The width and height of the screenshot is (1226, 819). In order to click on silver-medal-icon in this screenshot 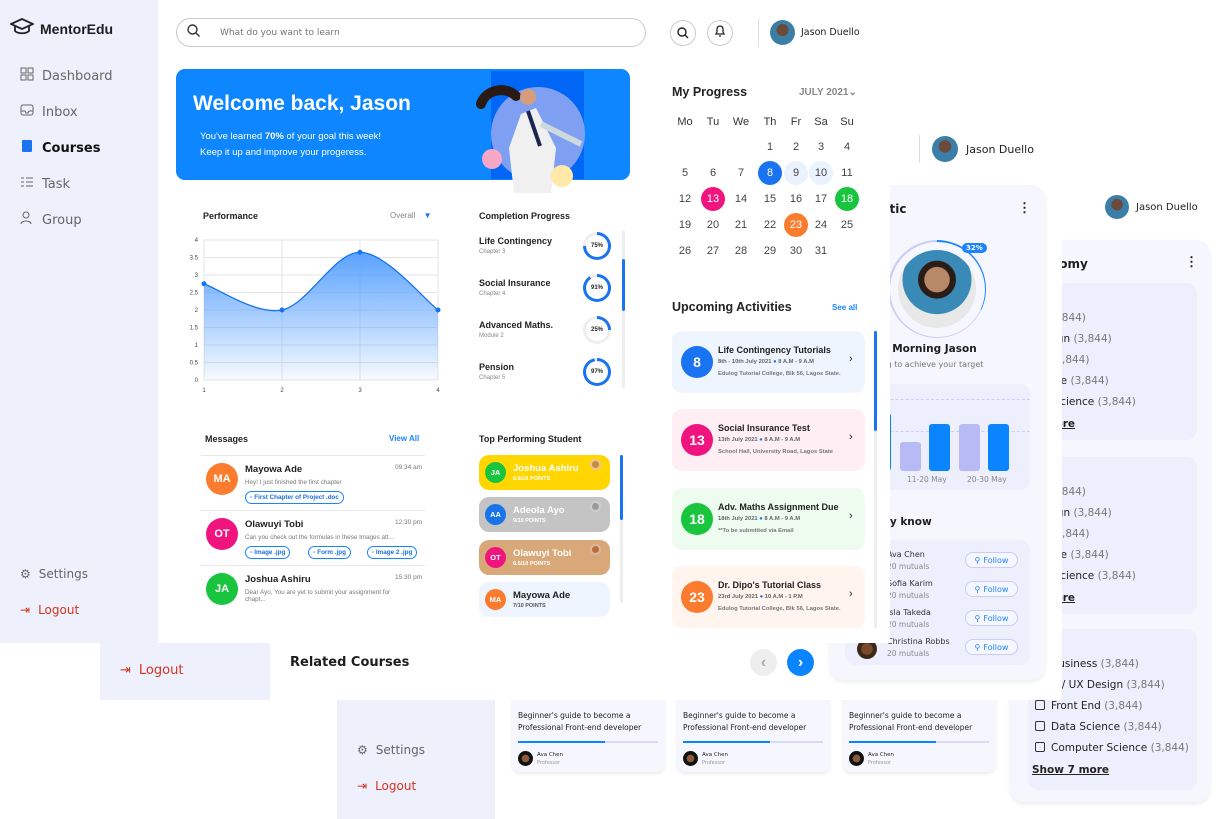, I will do `click(595, 506)`.